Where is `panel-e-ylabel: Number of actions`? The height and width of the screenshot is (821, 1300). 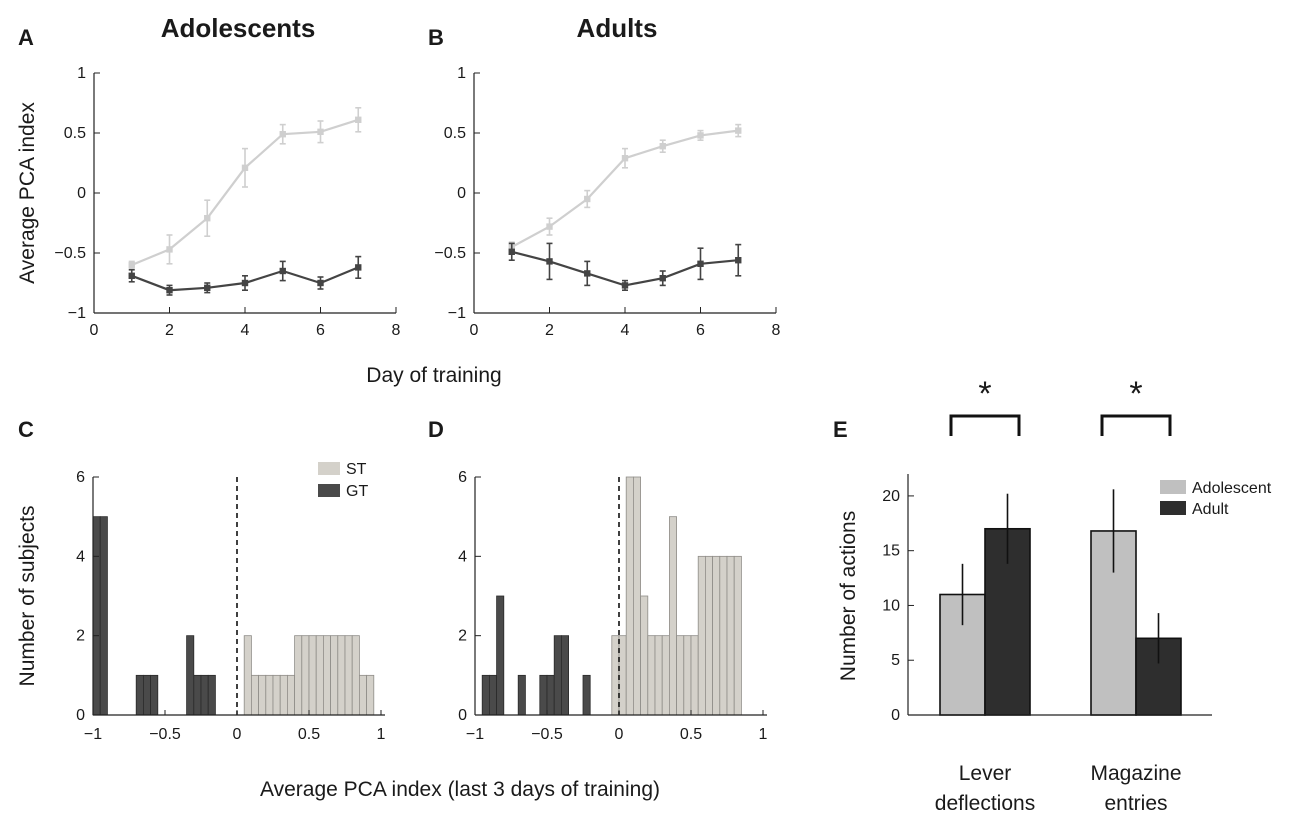
panel-e-ylabel: Number of actions is located at coordinates (848, 596).